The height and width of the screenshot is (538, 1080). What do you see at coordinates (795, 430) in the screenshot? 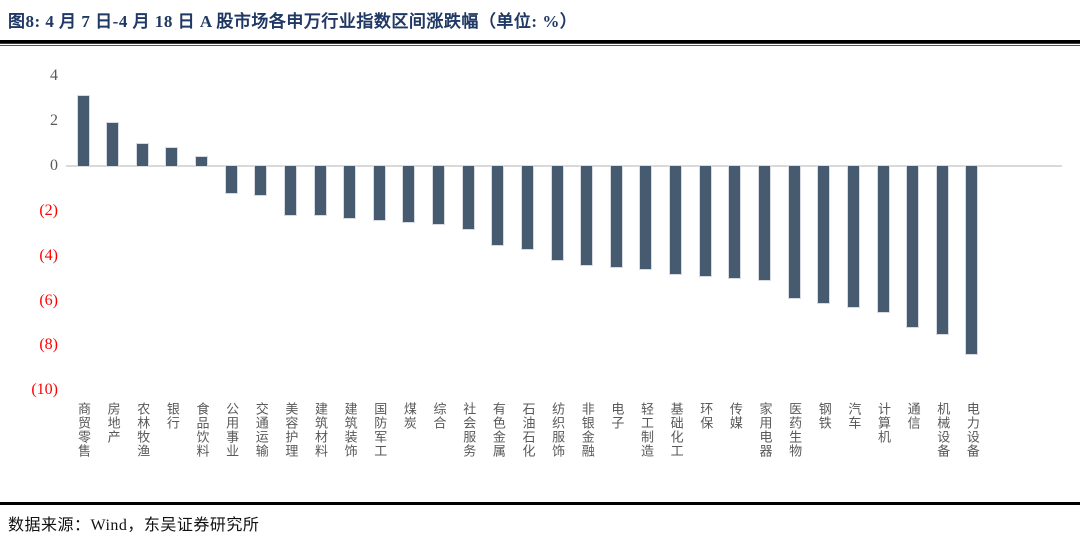
I see `x-axis-label: 医药生物` at bounding box center [795, 430].